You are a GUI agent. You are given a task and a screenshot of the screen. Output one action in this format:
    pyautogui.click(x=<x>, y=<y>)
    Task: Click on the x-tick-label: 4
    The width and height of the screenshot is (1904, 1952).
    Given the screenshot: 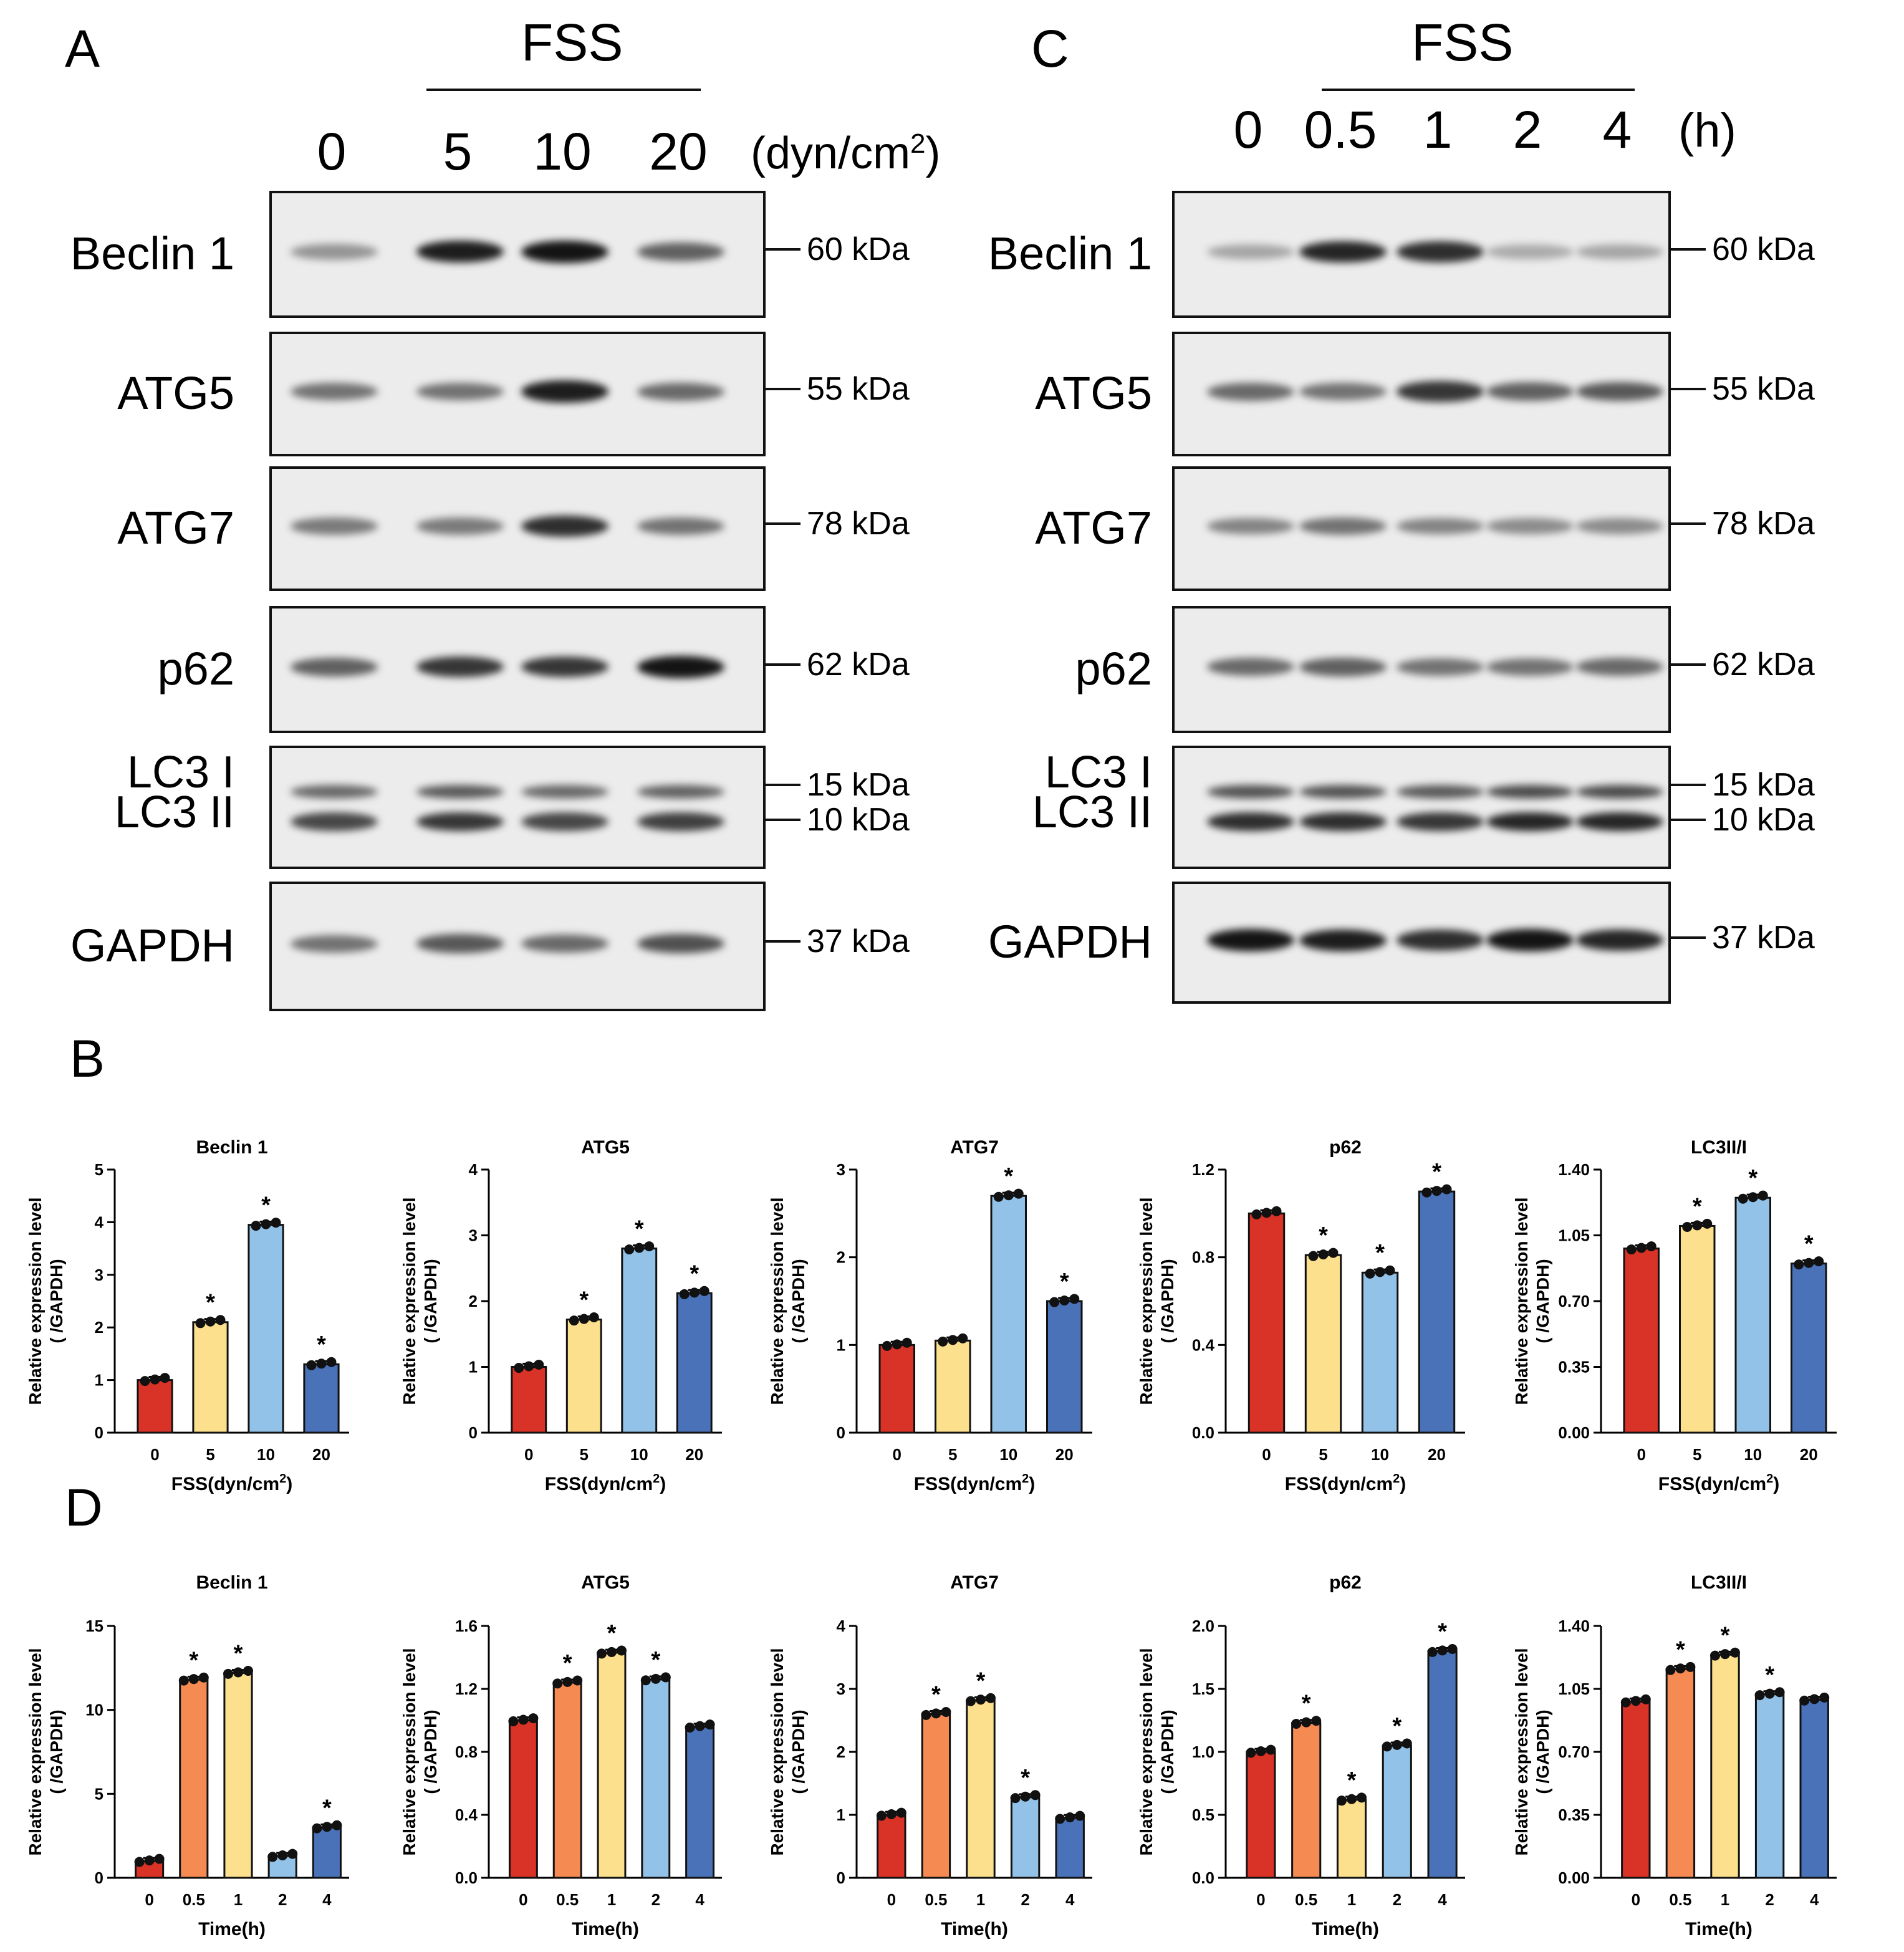 What is the action you would take?
    pyautogui.click(x=1815, y=1900)
    